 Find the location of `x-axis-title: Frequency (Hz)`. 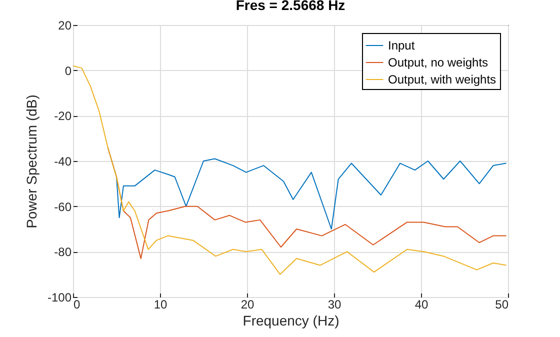

x-axis-title: Frequency (Hz) is located at coordinates (291, 320).